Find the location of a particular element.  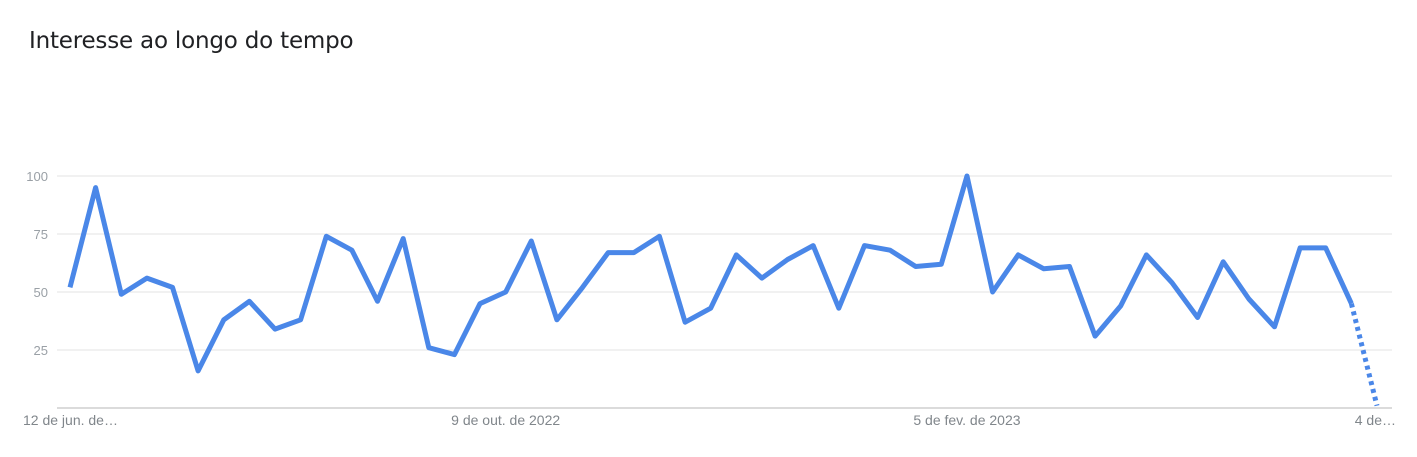

y-tick-label-50: 50 is located at coordinates (41, 292).